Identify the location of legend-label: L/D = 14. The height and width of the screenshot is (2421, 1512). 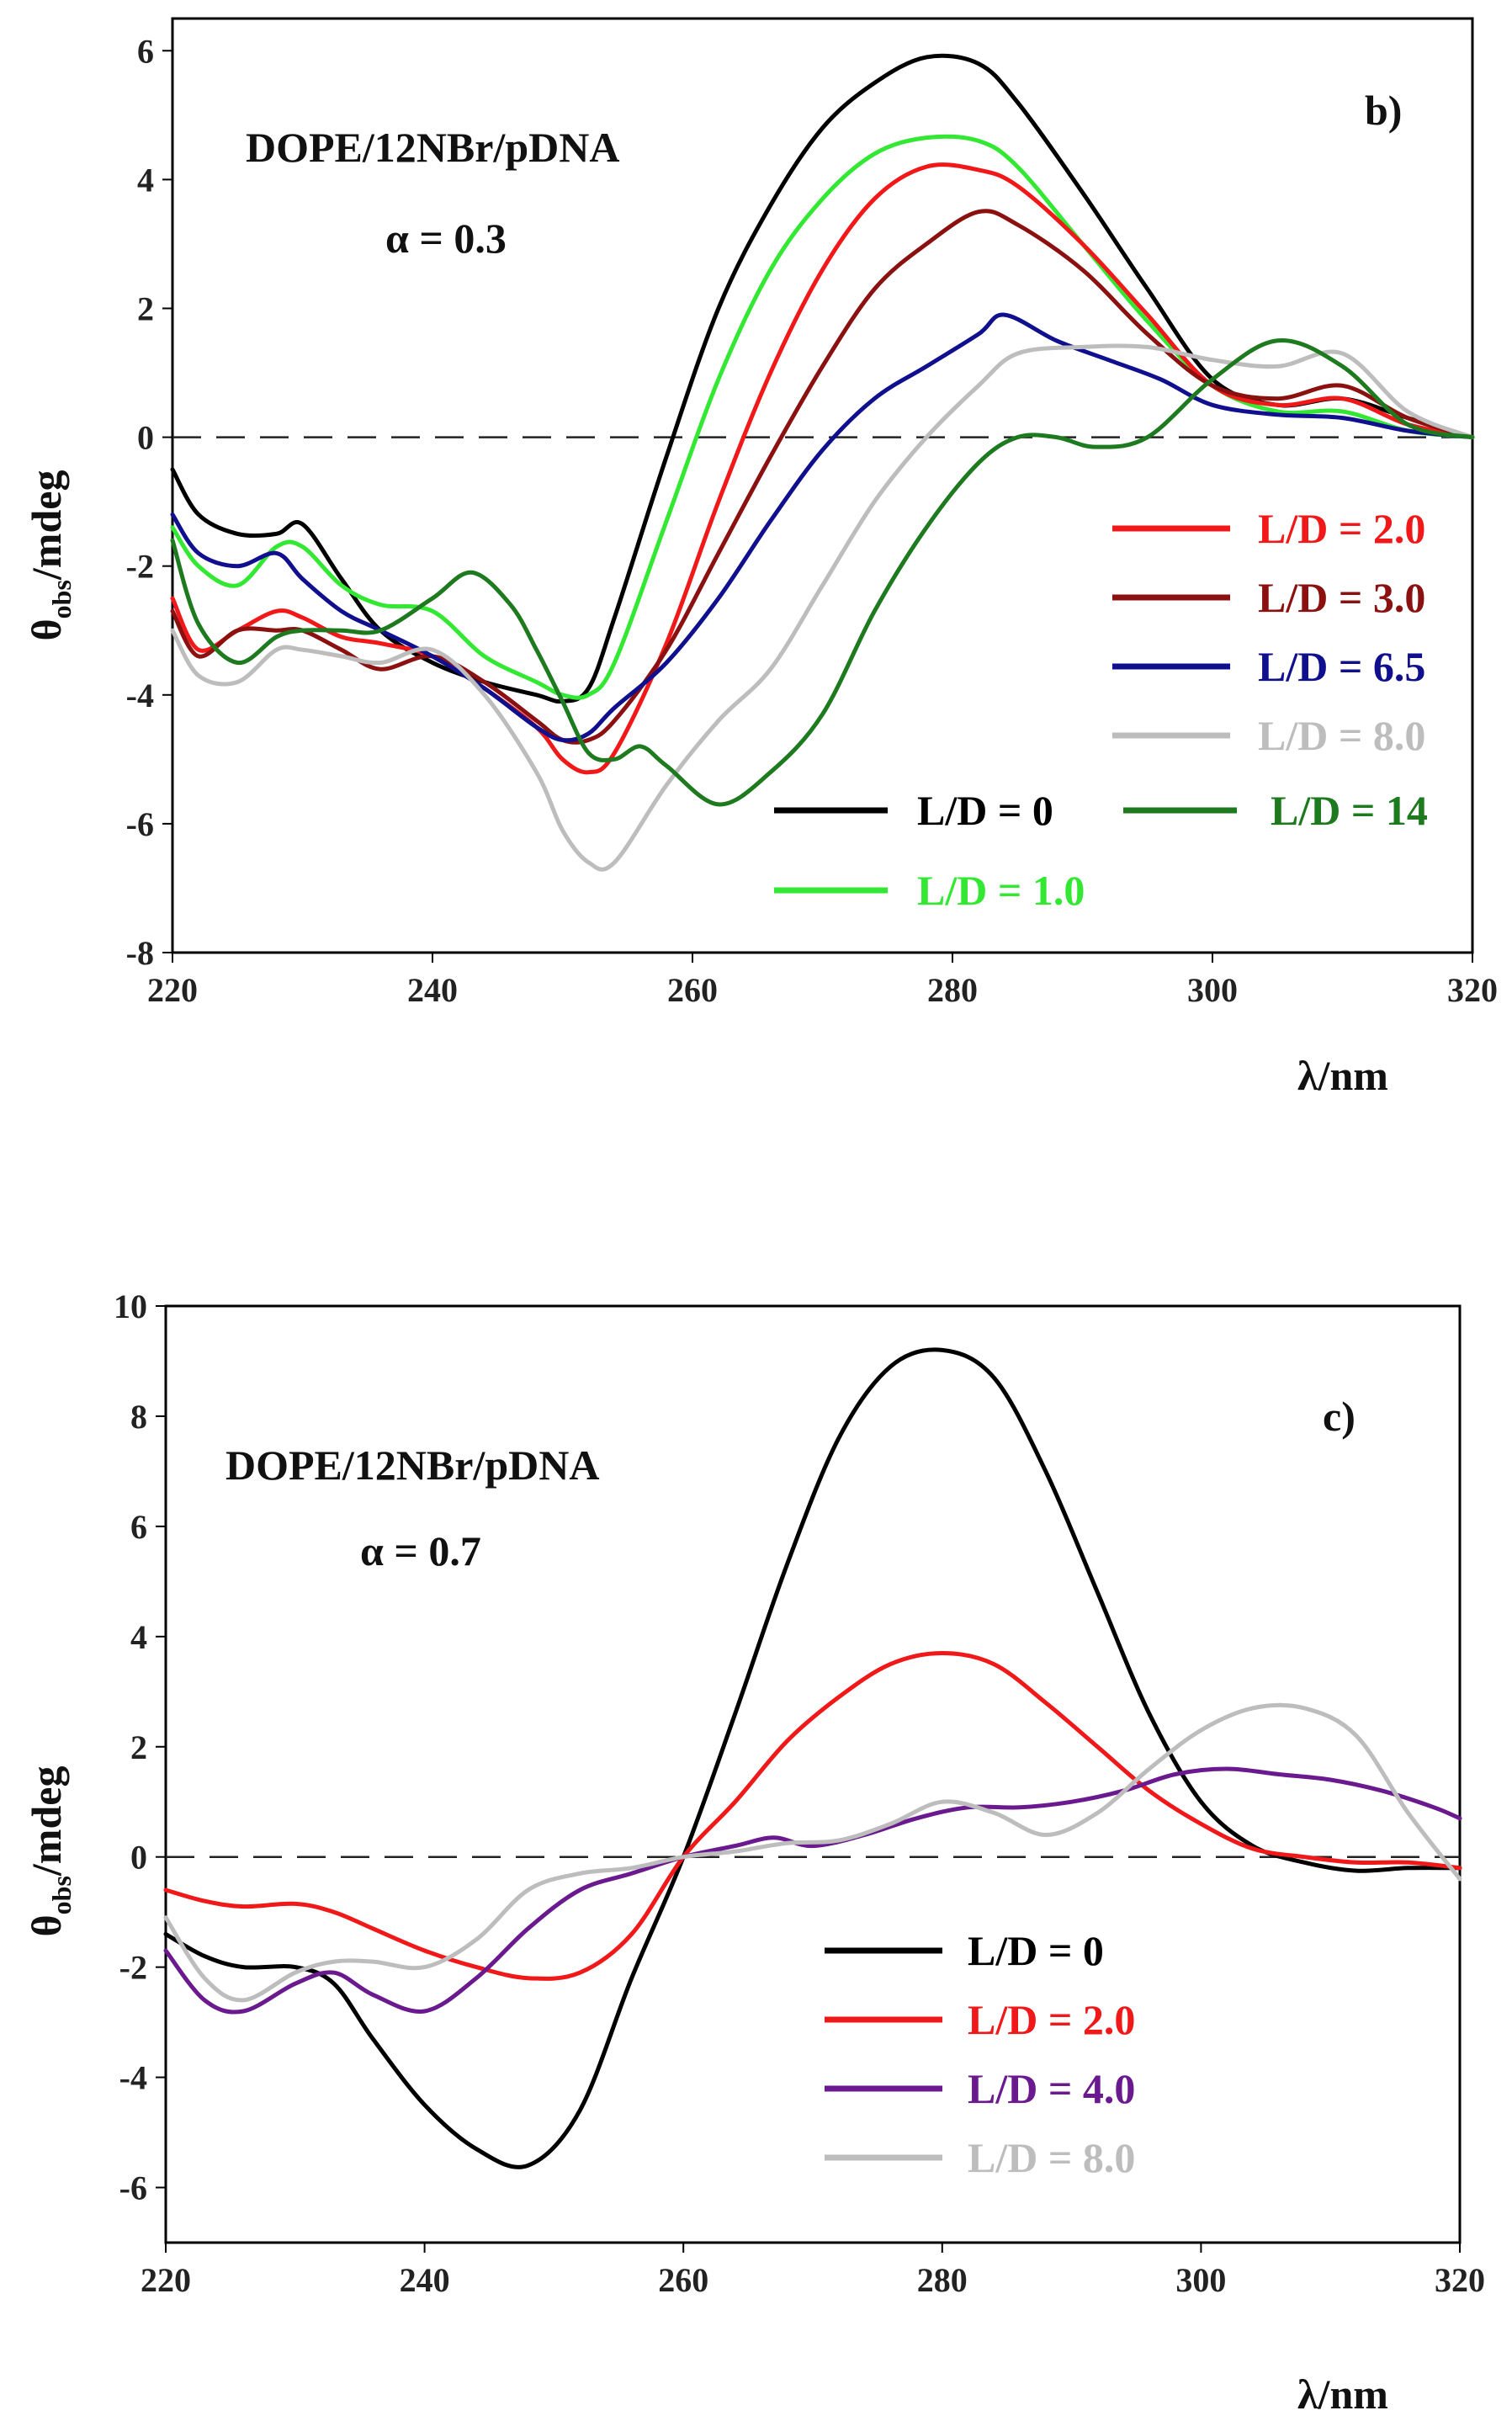
(1349, 810).